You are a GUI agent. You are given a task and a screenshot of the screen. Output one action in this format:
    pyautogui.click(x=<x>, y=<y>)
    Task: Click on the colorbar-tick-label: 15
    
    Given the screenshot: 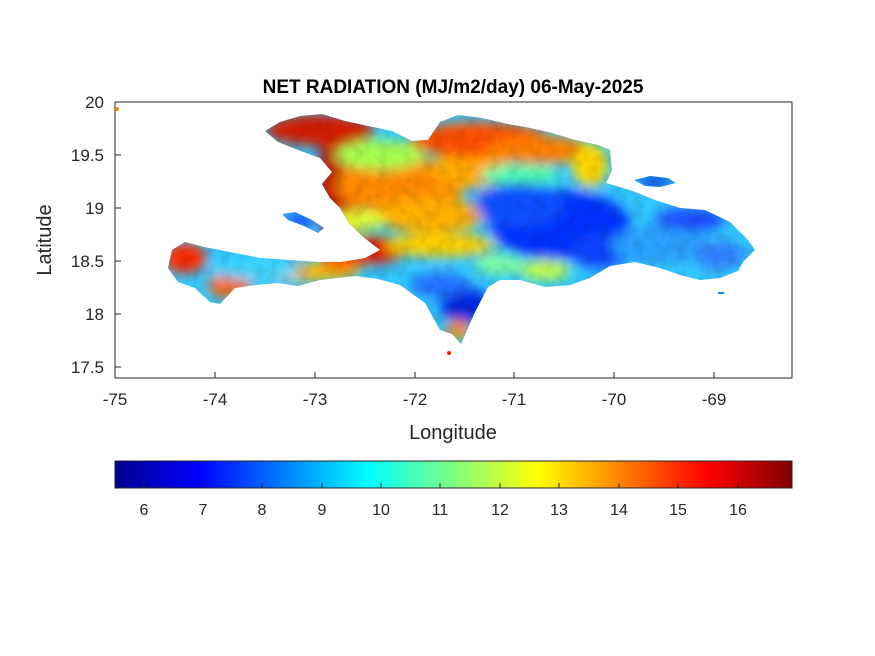 What is the action you would take?
    pyautogui.click(x=678, y=510)
    